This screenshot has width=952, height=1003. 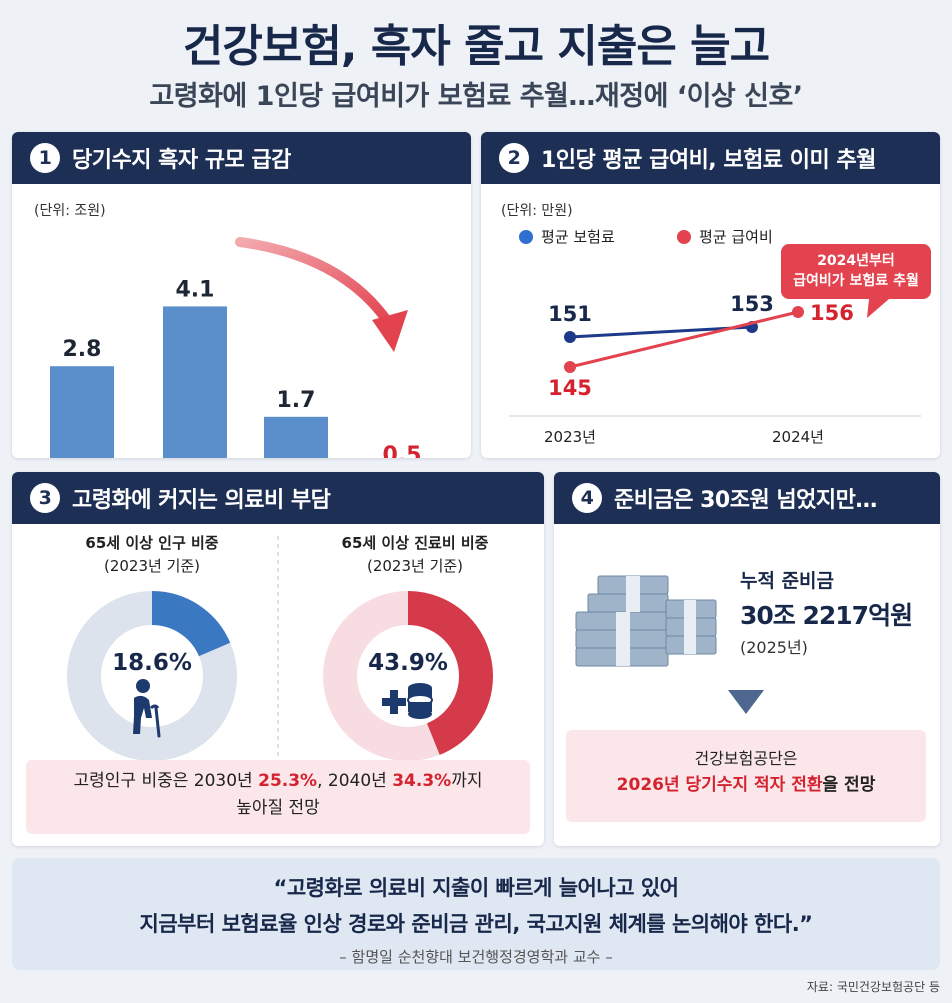 I want to click on reserve-label: 누적 준비금, so click(x=787, y=581).